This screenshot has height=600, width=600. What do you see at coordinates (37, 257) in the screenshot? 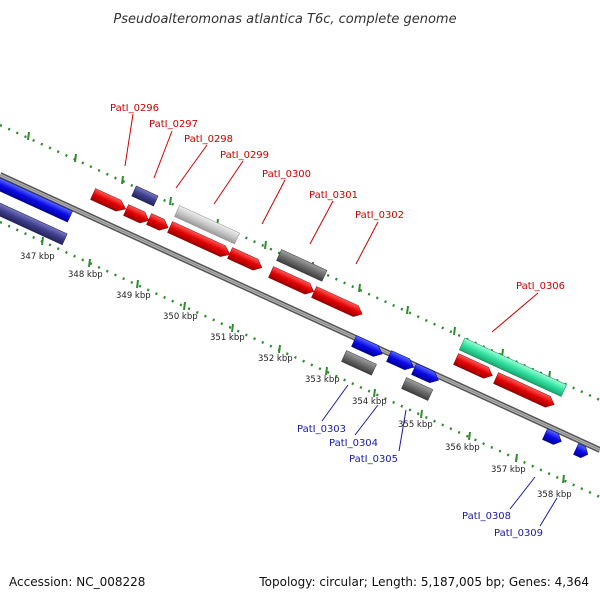
I see `ruler-label: 347 kbp` at bounding box center [37, 257].